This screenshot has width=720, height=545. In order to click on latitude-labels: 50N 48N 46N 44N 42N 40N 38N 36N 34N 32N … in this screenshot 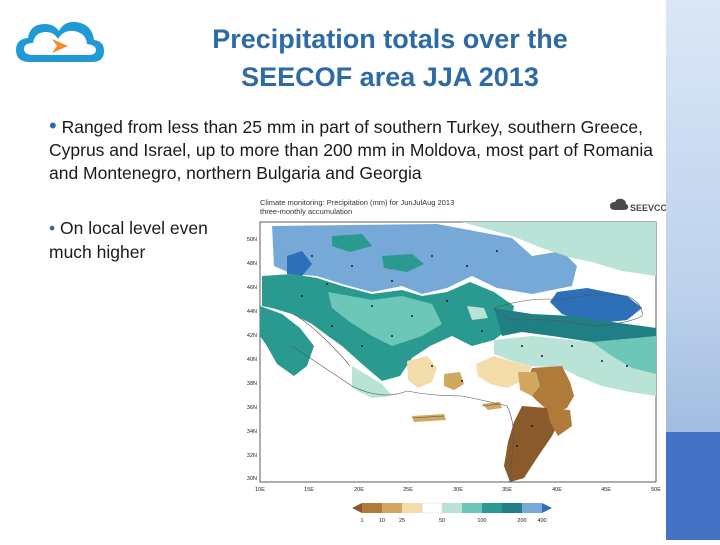, I will do `click(252, 359)`.